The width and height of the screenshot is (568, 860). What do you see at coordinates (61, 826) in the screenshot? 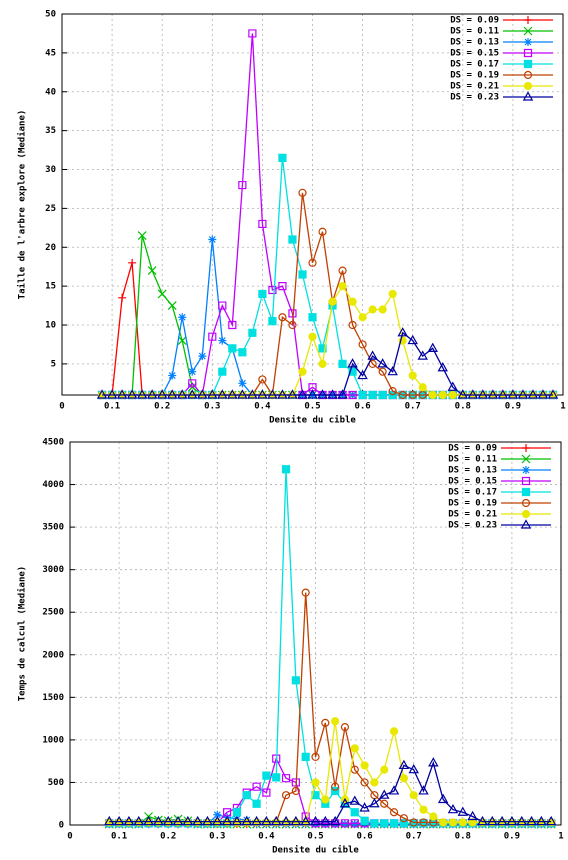
I see `y-tick-label: 0` at bounding box center [61, 826].